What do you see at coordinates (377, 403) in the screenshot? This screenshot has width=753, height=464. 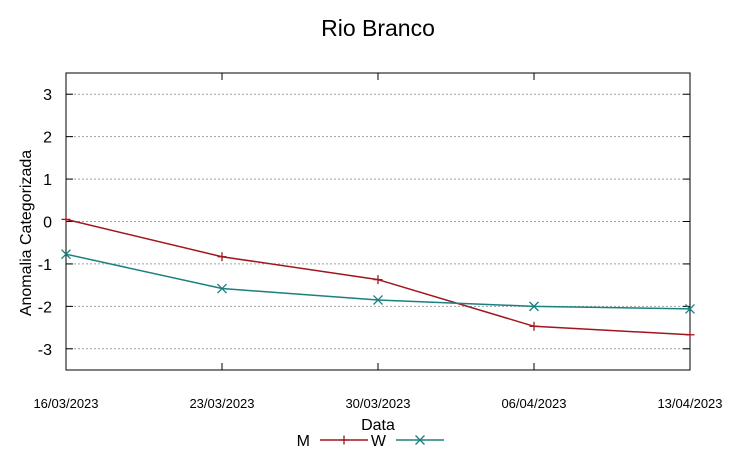 I see `x-tick-label: 30/03/2023` at bounding box center [377, 403].